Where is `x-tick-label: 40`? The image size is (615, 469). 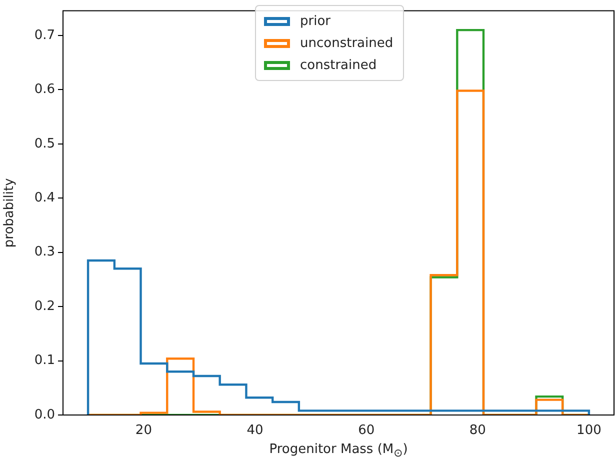
x-tick-label: 40 is located at coordinates (255, 430).